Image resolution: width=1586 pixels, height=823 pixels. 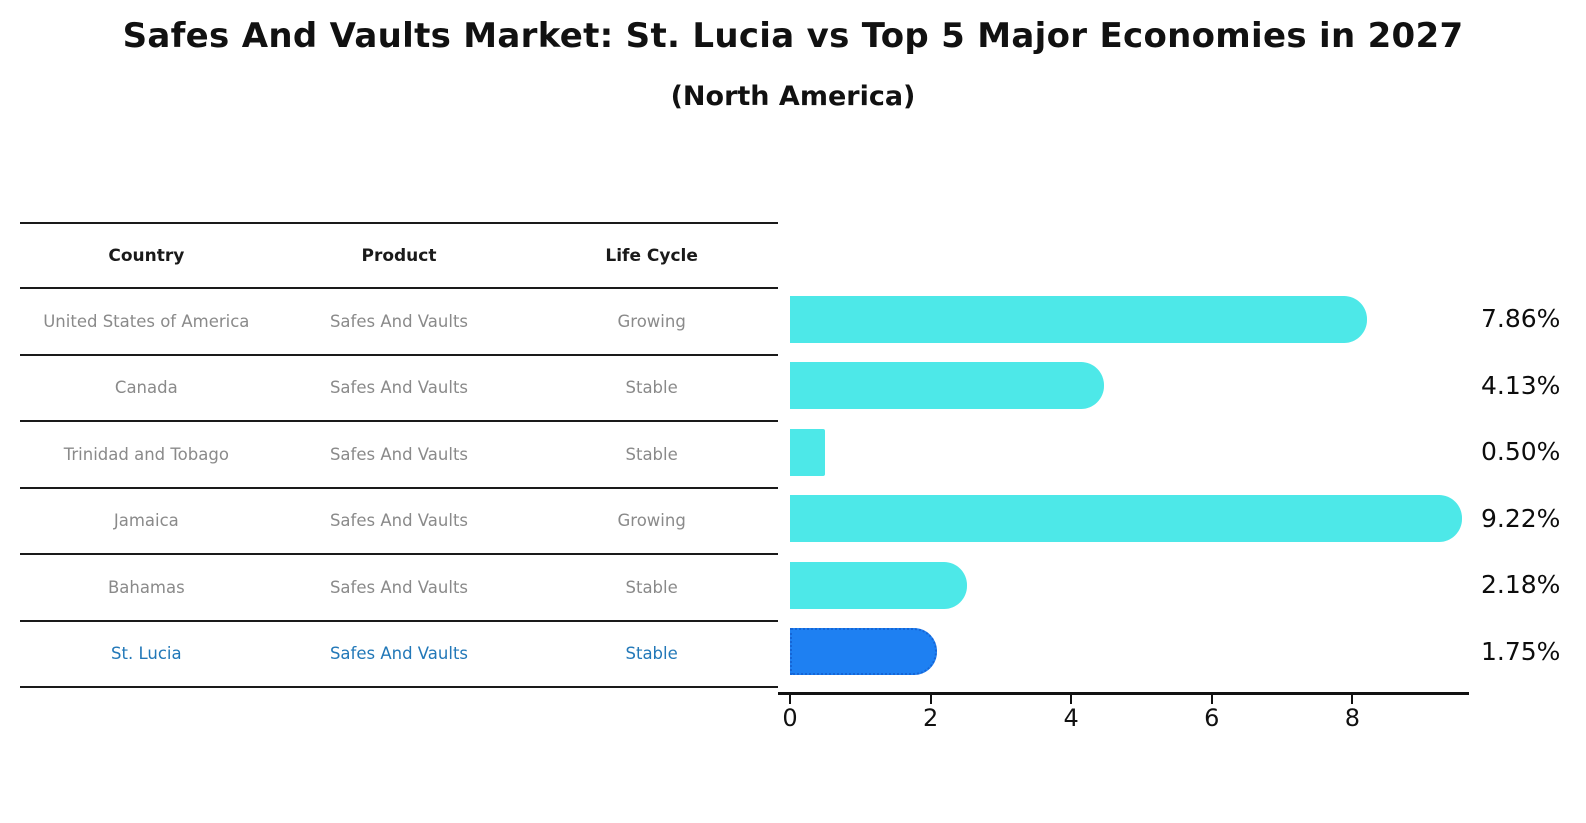 I want to click on bar-bahamas, so click(x=879, y=585).